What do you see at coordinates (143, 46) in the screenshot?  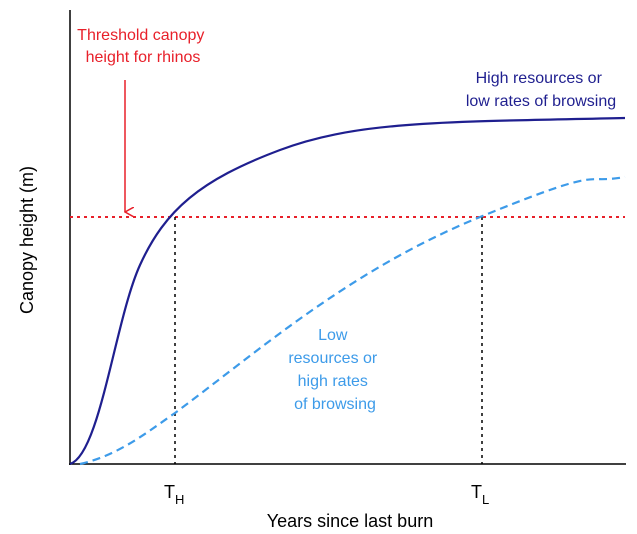 I see `threshold-label: Threshold canopy height for rhinos` at bounding box center [143, 46].